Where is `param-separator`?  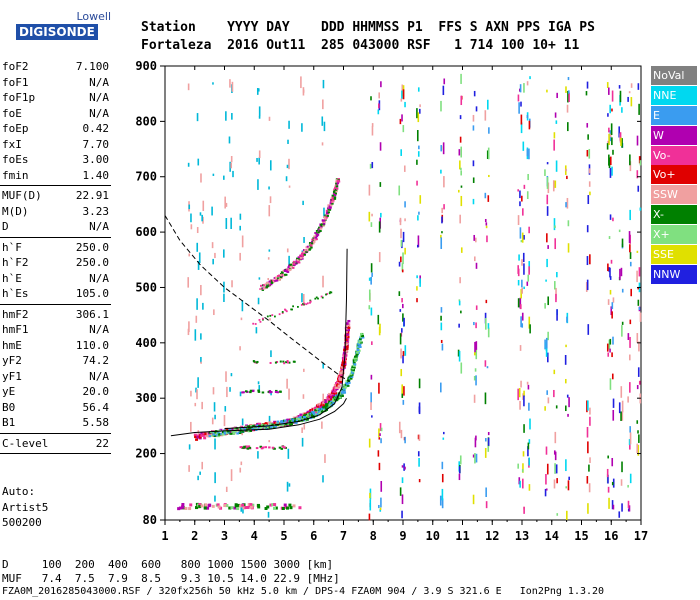
param-separator is located at coordinates (55, 453).